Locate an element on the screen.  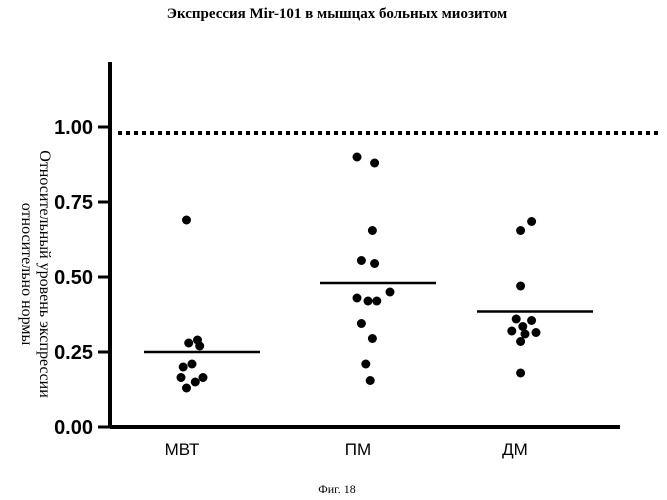
y-axis-label-line-1: Относительный уровень экспрессии is located at coordinates (44, 274).